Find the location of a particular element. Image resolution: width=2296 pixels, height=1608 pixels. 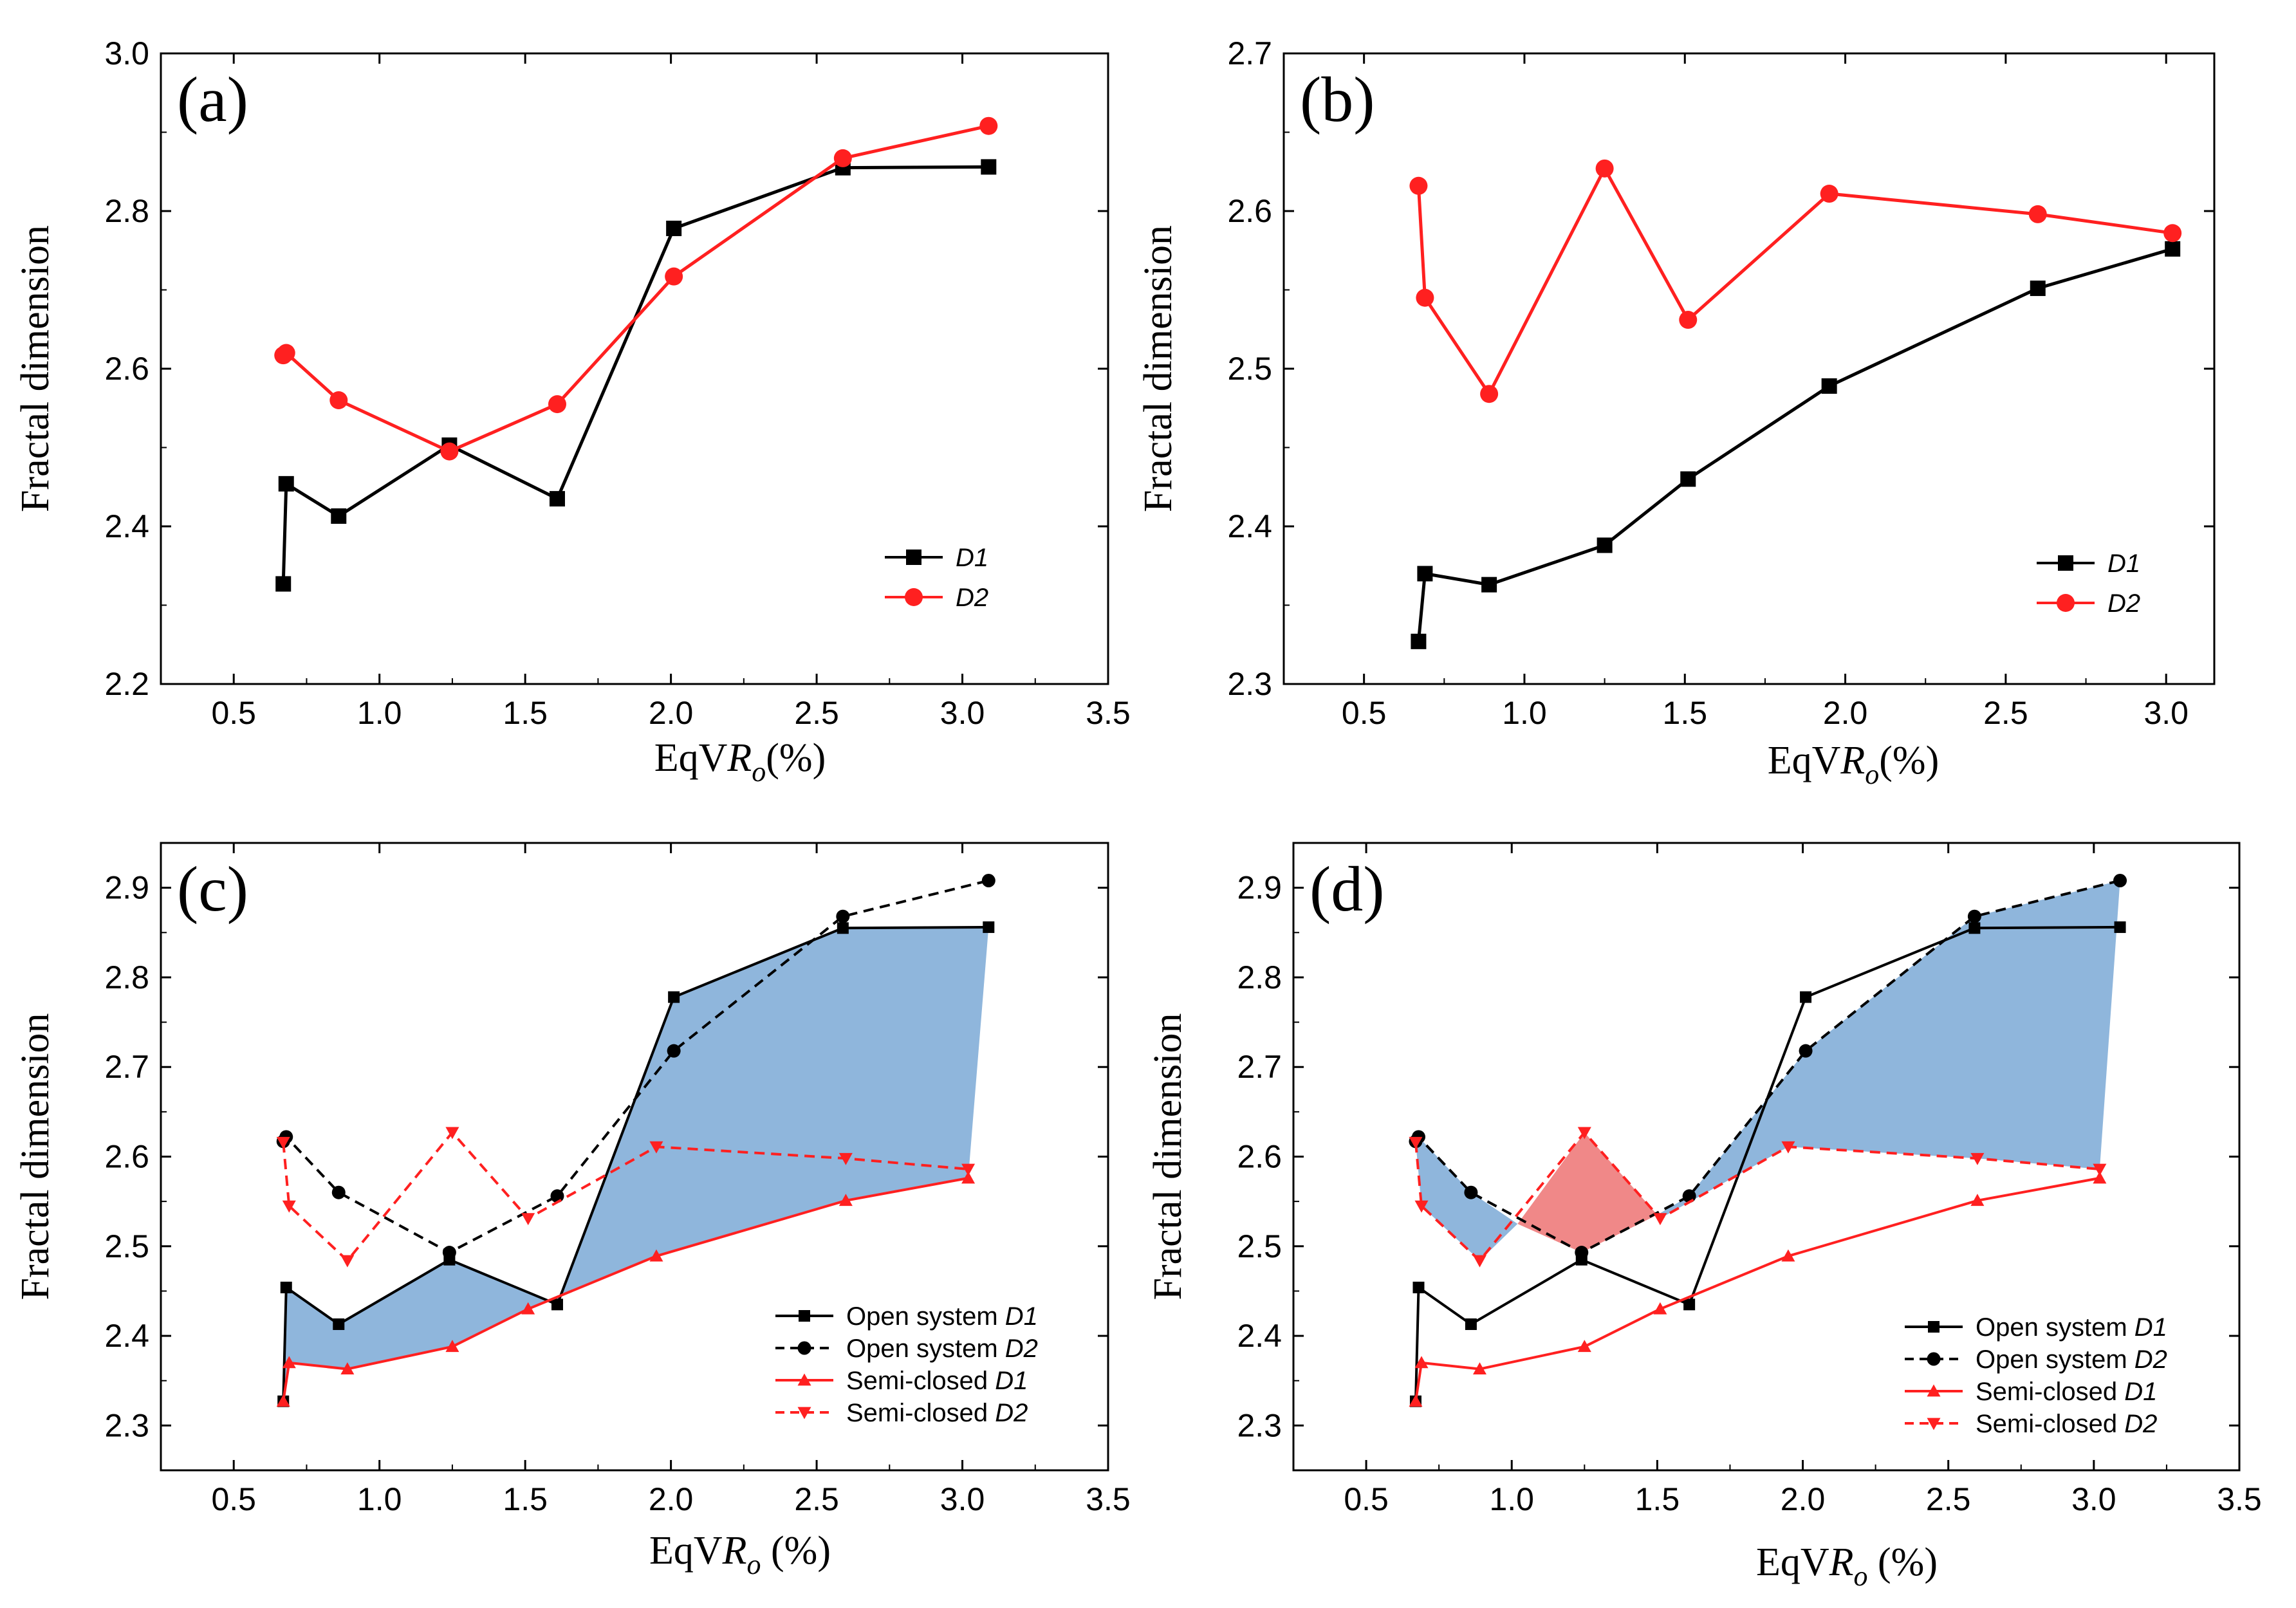

series-3-line is located at coordinates (1757, 1289).